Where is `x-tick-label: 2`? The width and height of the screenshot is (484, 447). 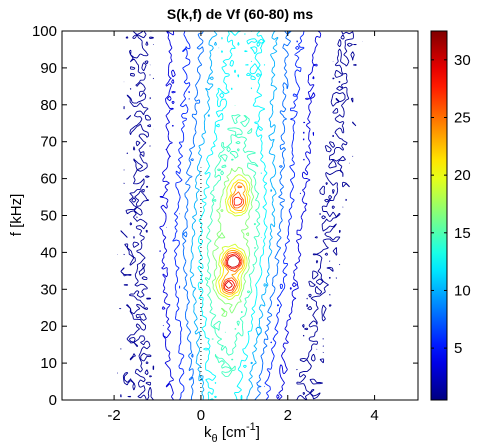 x-tick-label: 2 is located at coordinates (288, 415).